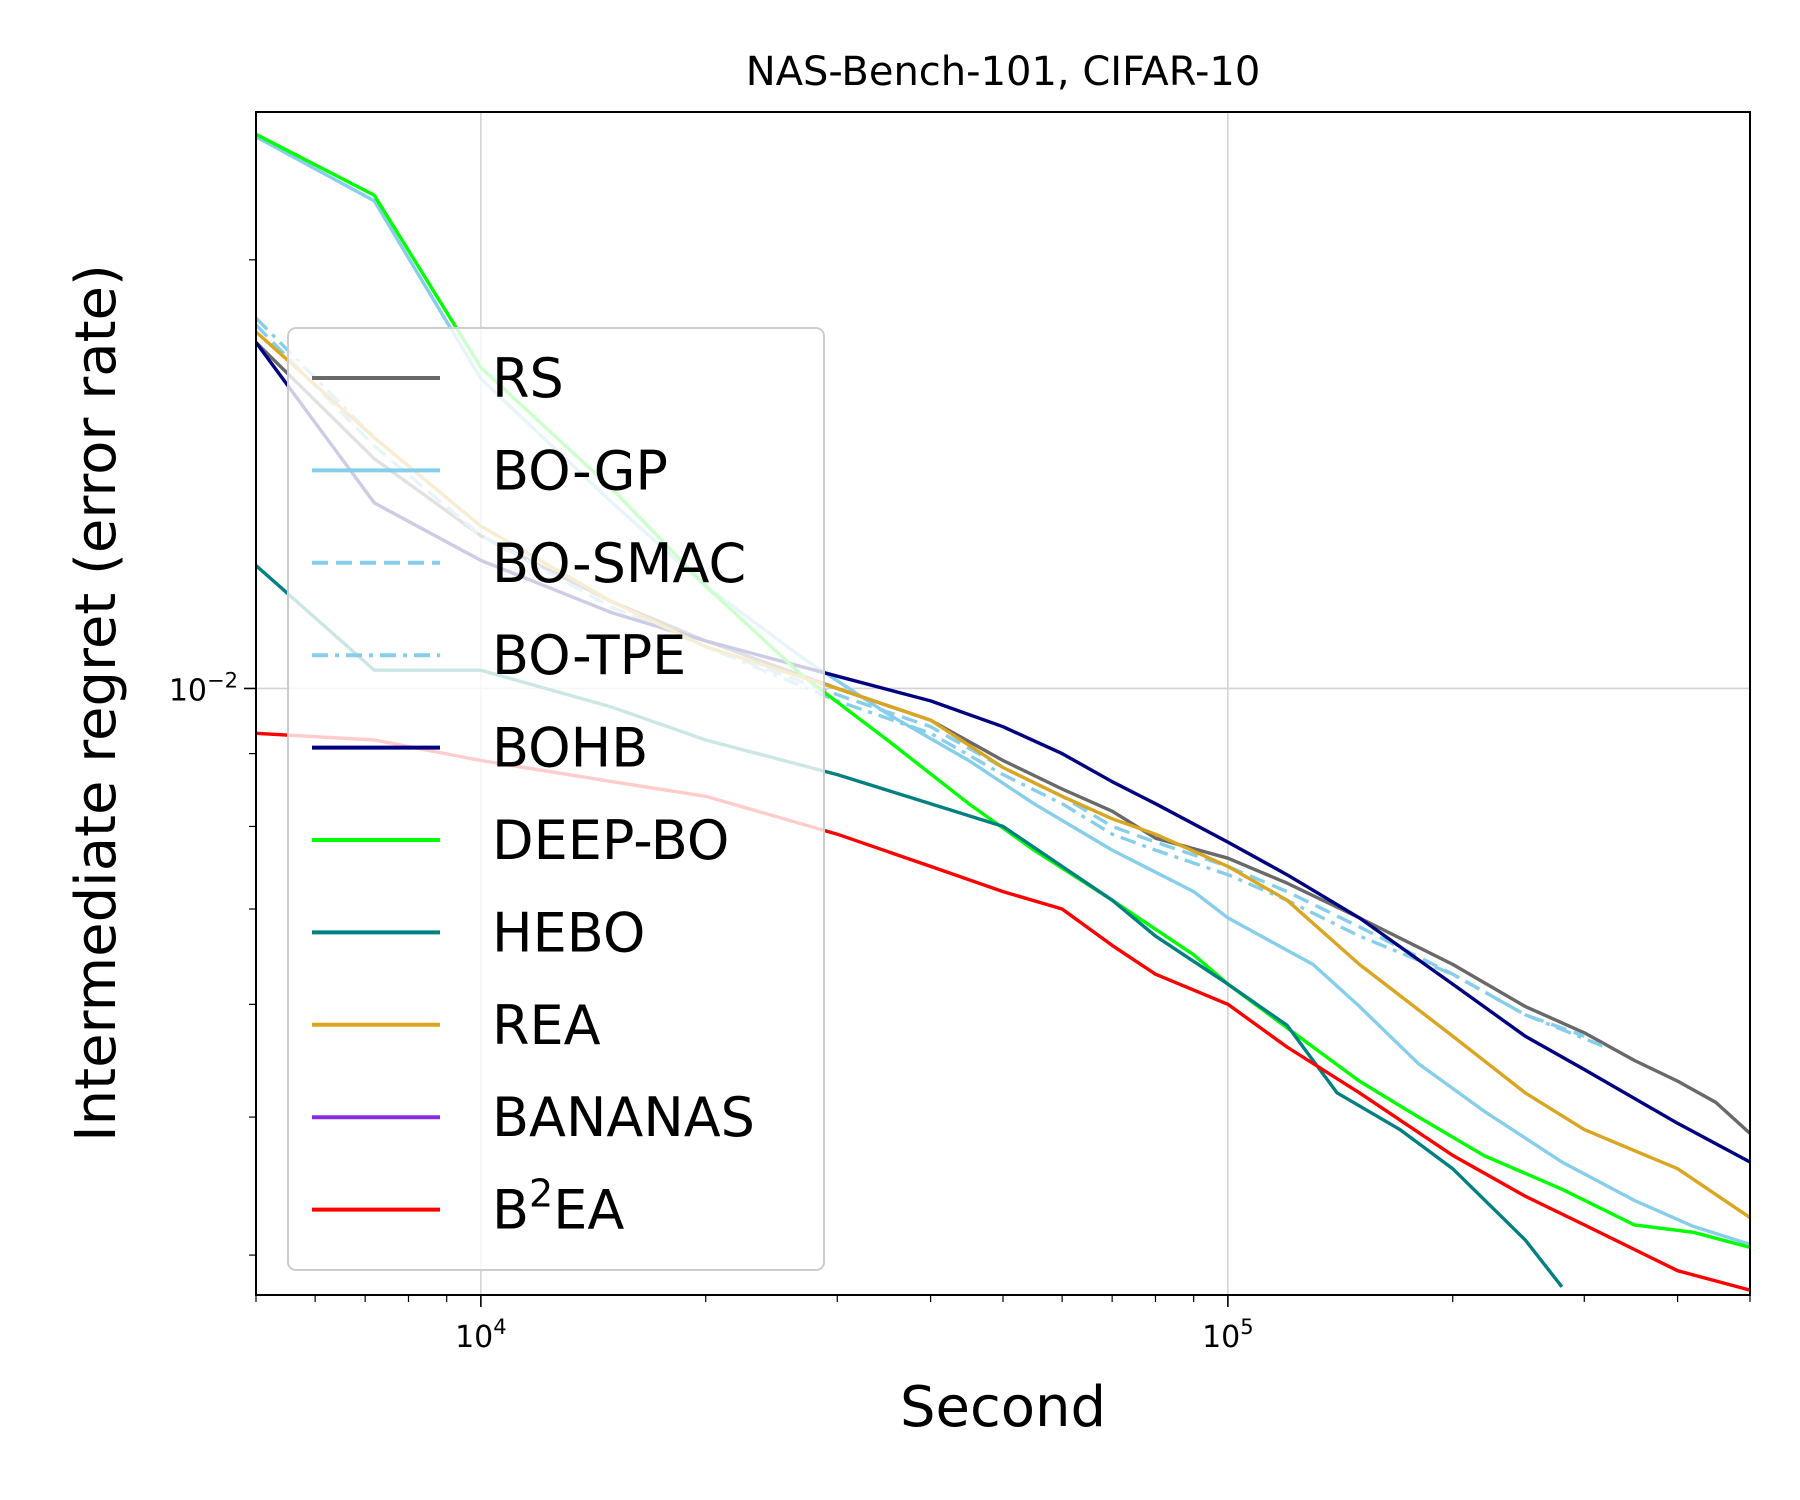 Image resolution: width=1800 pixels, height=1500 pixels. What do you see at coordinates (1228, 1335) in the screenshot?
I see `x-tick-label: 10⁵` at bounding box center [1228, 1335].